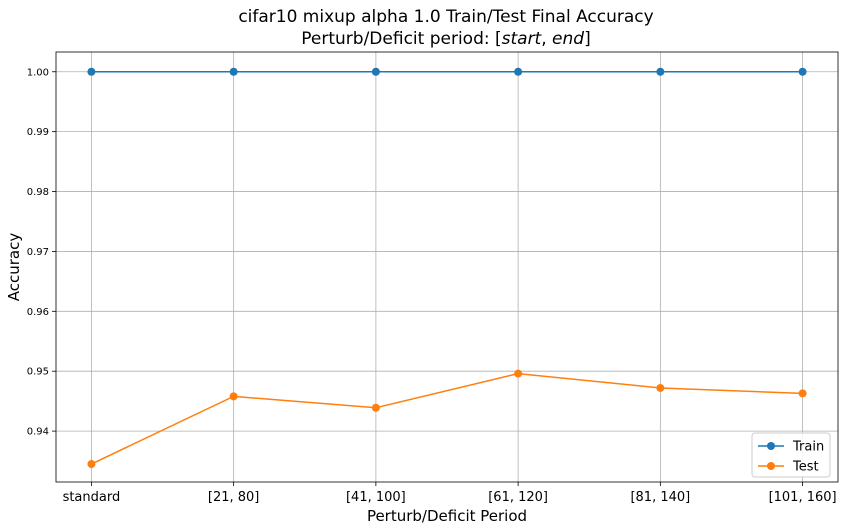 The width and height of the screenshot is (843, 531). Describe the element at coordinates (660, 497) in the screenshot. I see `x-tick-label: [81, 140]` at that location.